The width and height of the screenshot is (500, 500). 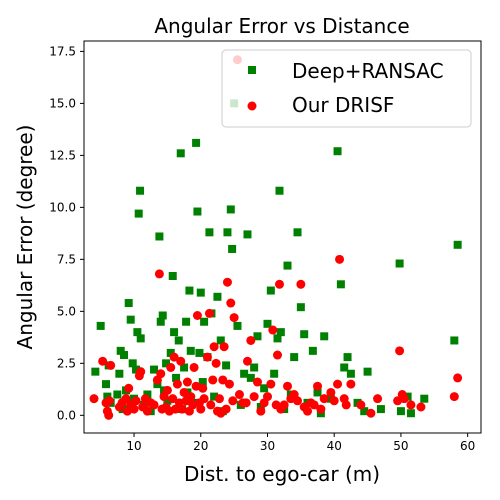 What do you see at coordinates (368, 71) in the screenshot?
I see `legend-label-deep-ransac: Deep+RANSAC` at bounding box center [368, 71].